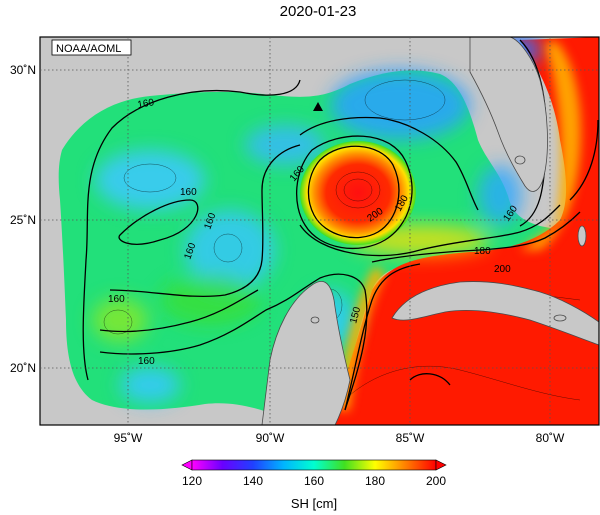 This screenshot has width=600, height=515. I want to click on lat-tick-label: 30˚N, so click(23, 70).